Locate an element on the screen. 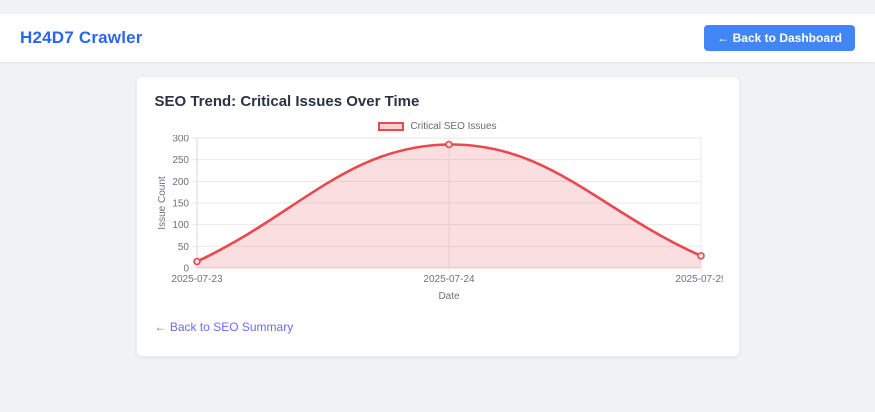 This screenshot has width=875, height=412. y-tick-label: 50 is located at coordinates (183, 247).